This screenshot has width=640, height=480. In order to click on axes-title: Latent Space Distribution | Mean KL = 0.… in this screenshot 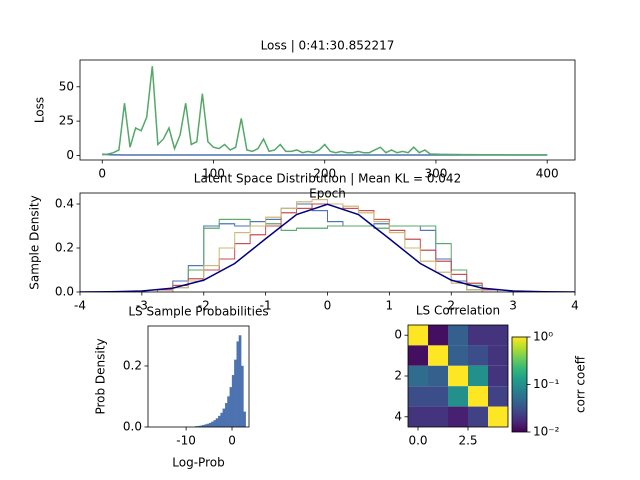, I will do `click(327, 179)`.